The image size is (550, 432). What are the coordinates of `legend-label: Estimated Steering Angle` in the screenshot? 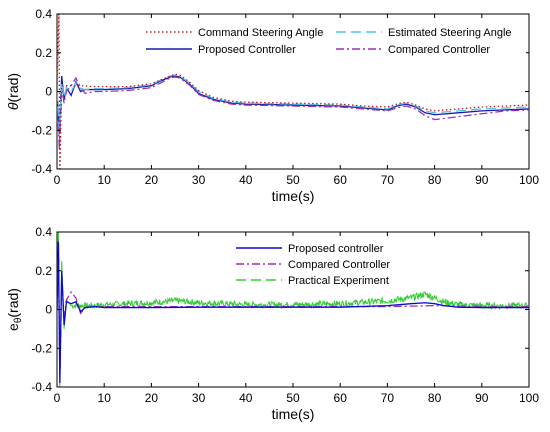 It's located at (450, 33).